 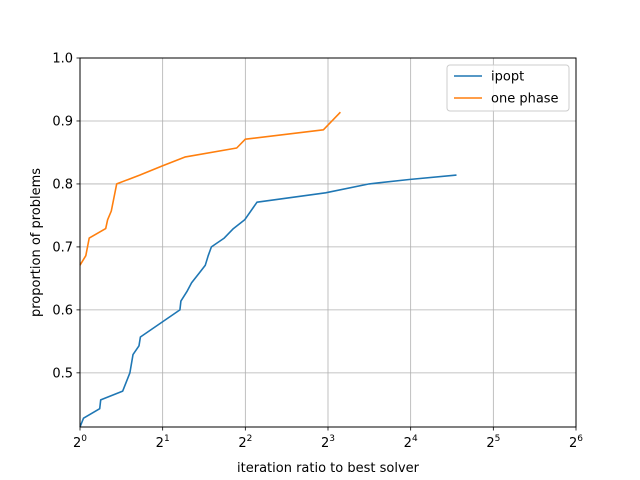 What do you see at coordinates (84, 439) in the screenshot?
I see `x-tick-exponent: 0` at bounding box center [84, 439].